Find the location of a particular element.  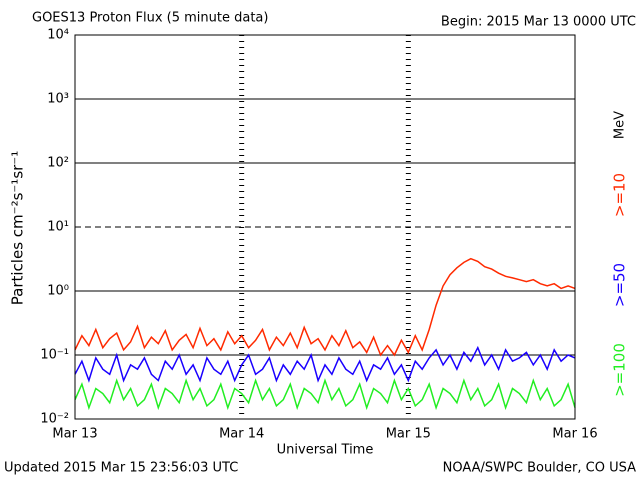

x-tick-label: Mar 16 is located at coordinates (574, 434).